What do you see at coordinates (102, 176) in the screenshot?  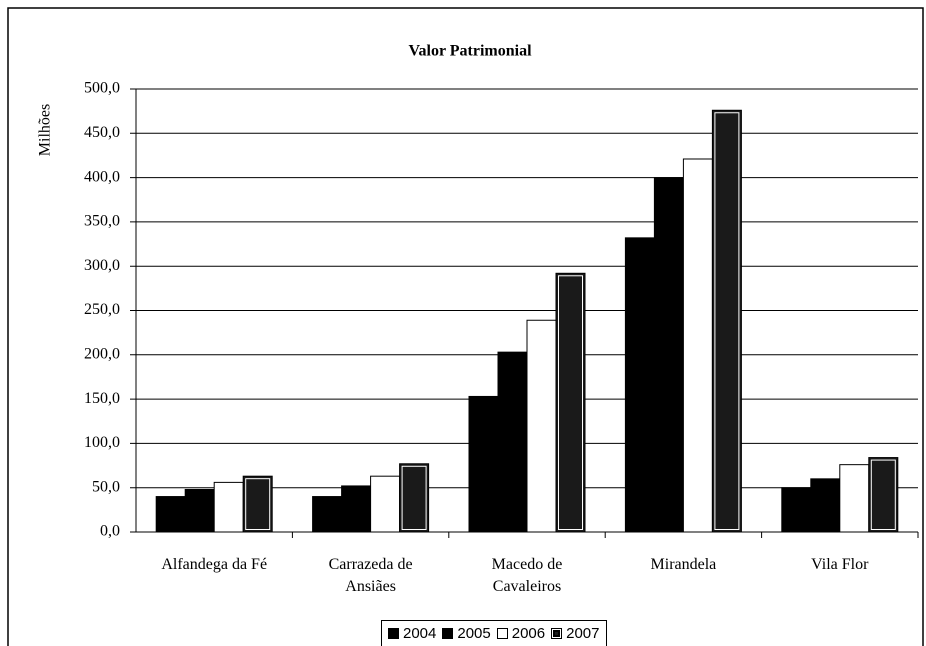 I see `y-tick-label: 400,0` at bounding box center [102, 176].